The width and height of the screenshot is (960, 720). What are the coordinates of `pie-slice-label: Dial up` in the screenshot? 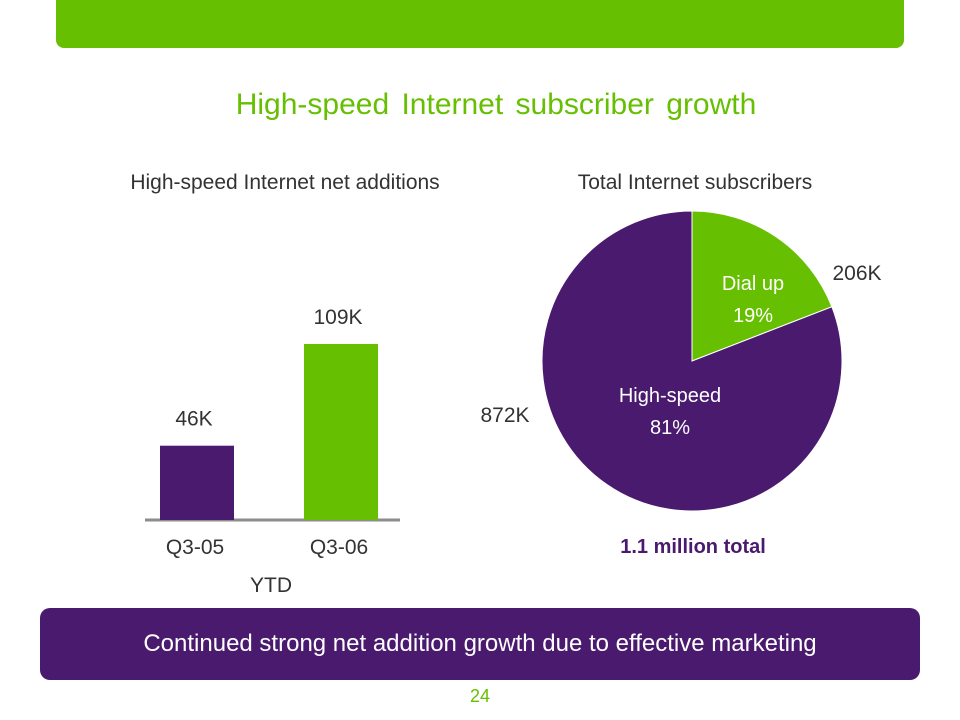 It's located at (753, 284).